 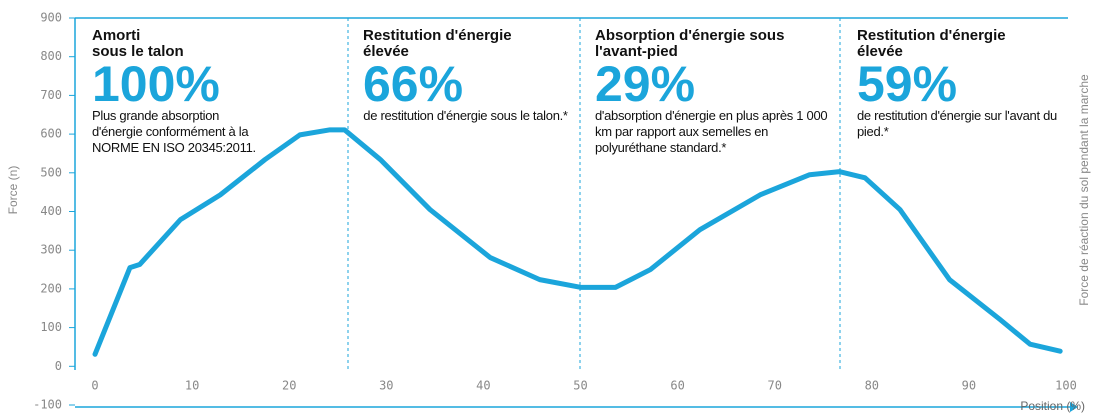 What do you see at coordinates (289, 386) in the screenshot?
I see `x-tick-label: 20` at bounding box center [289, 386].